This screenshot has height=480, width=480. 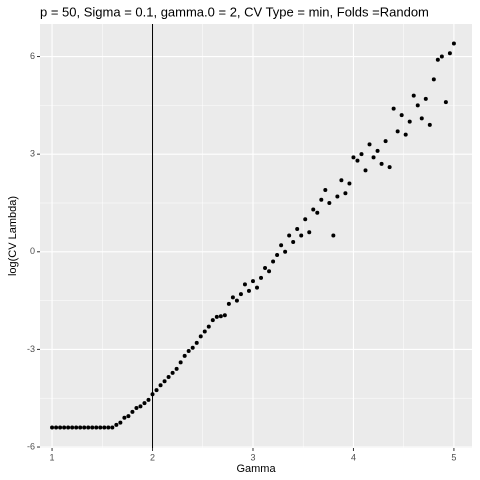 What do you see at coordinates (353, 457) in the screenshot?
I see `x-tick-label: 4` at bounding box center [353, 457].